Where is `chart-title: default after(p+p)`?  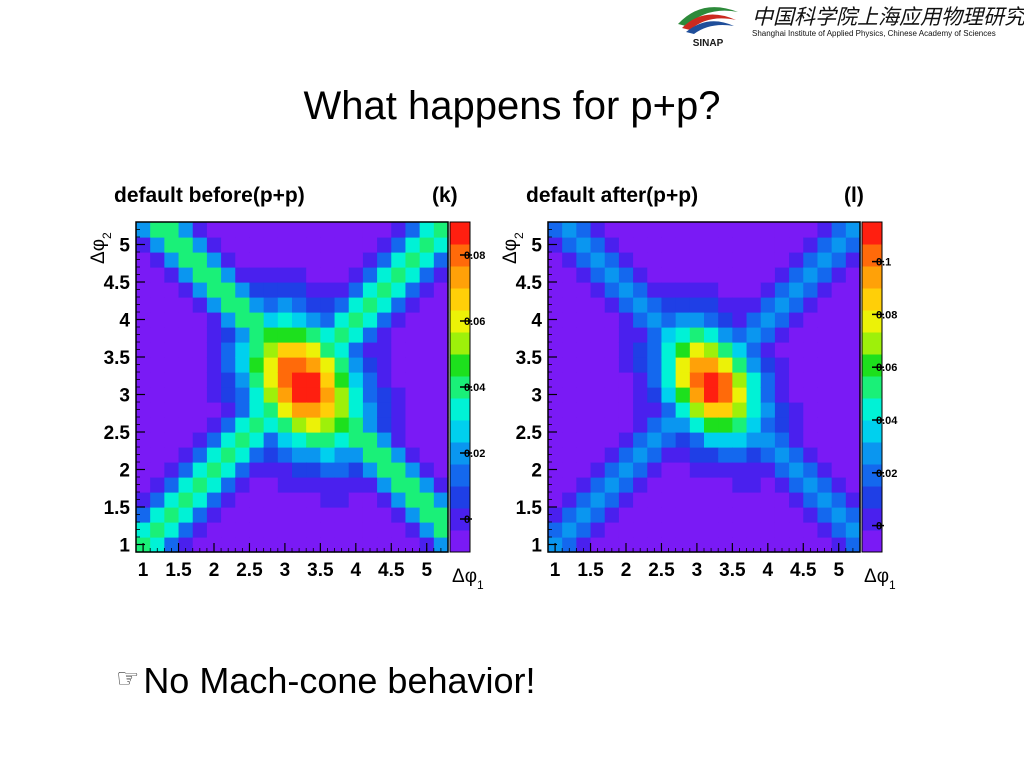
chart-title: default after(p+p) is located at coordinates (612, 195).